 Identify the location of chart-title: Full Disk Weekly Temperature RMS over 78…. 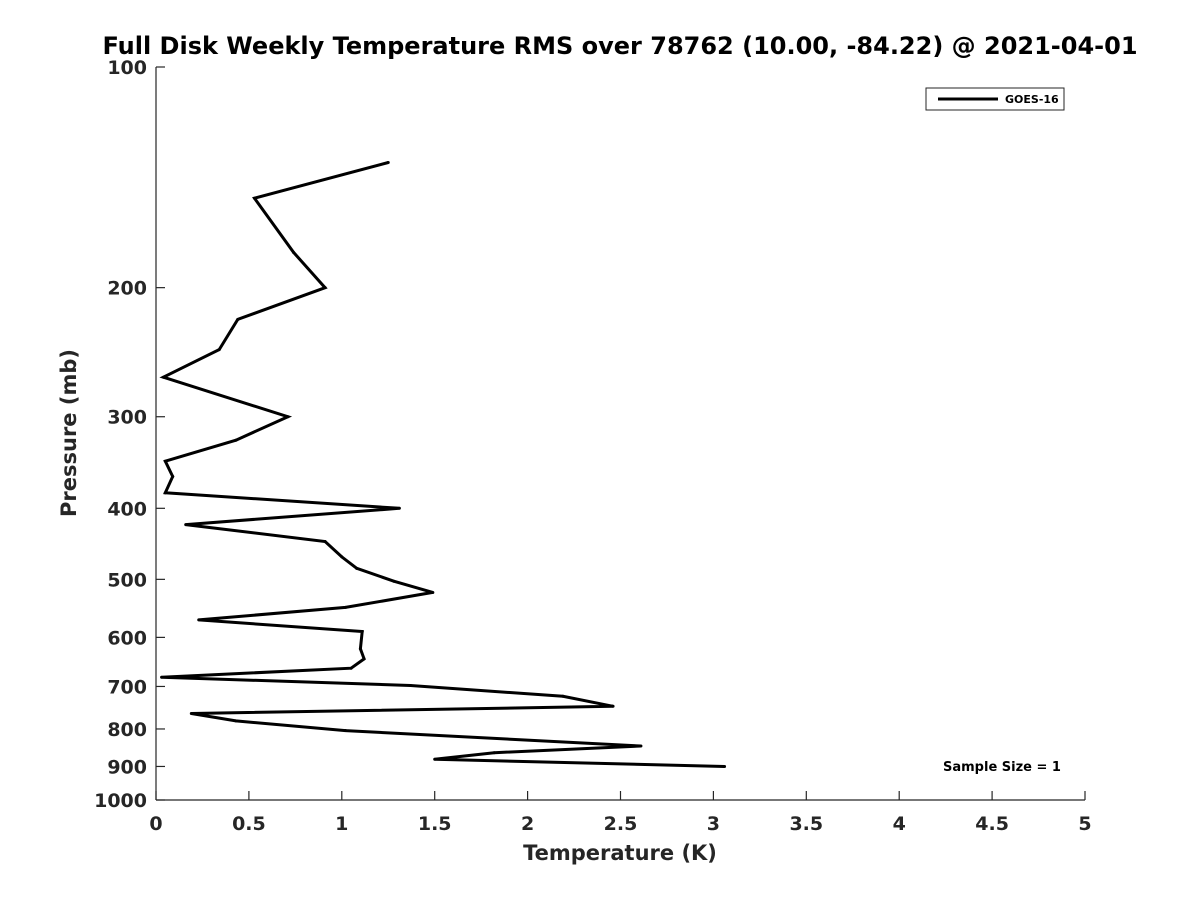
(619, 46).